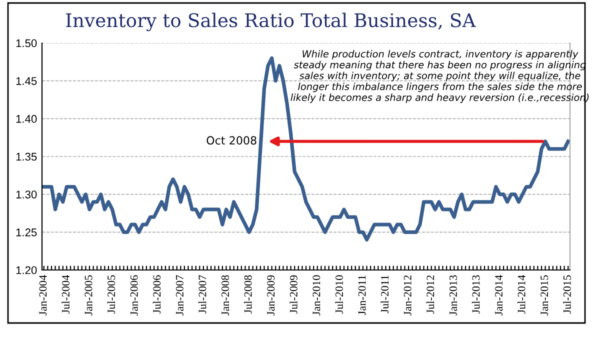  I want to click on y-tick-label: 1.30, so click(26, 194).